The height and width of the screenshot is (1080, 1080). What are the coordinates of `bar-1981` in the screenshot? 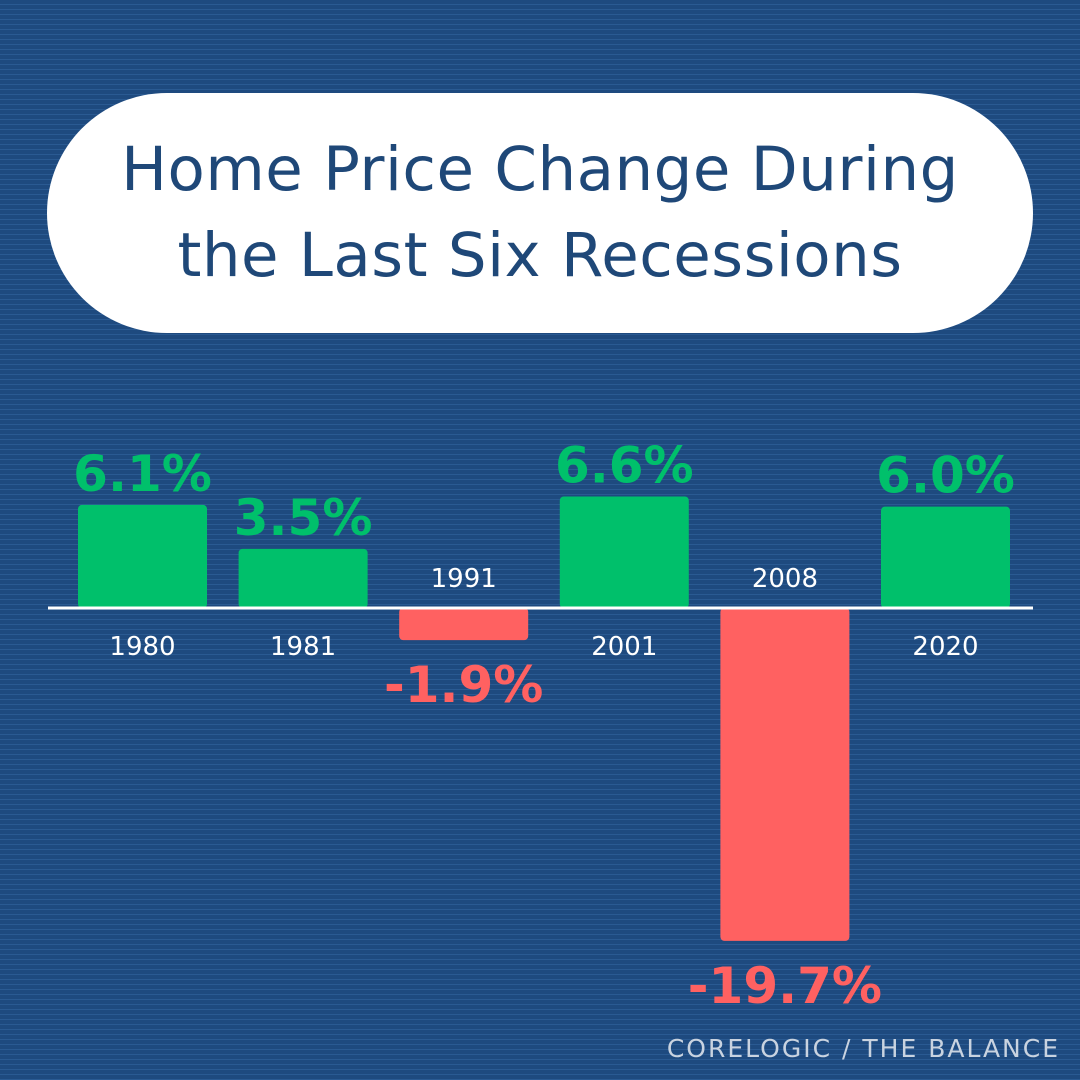 It's located at (303, 578).